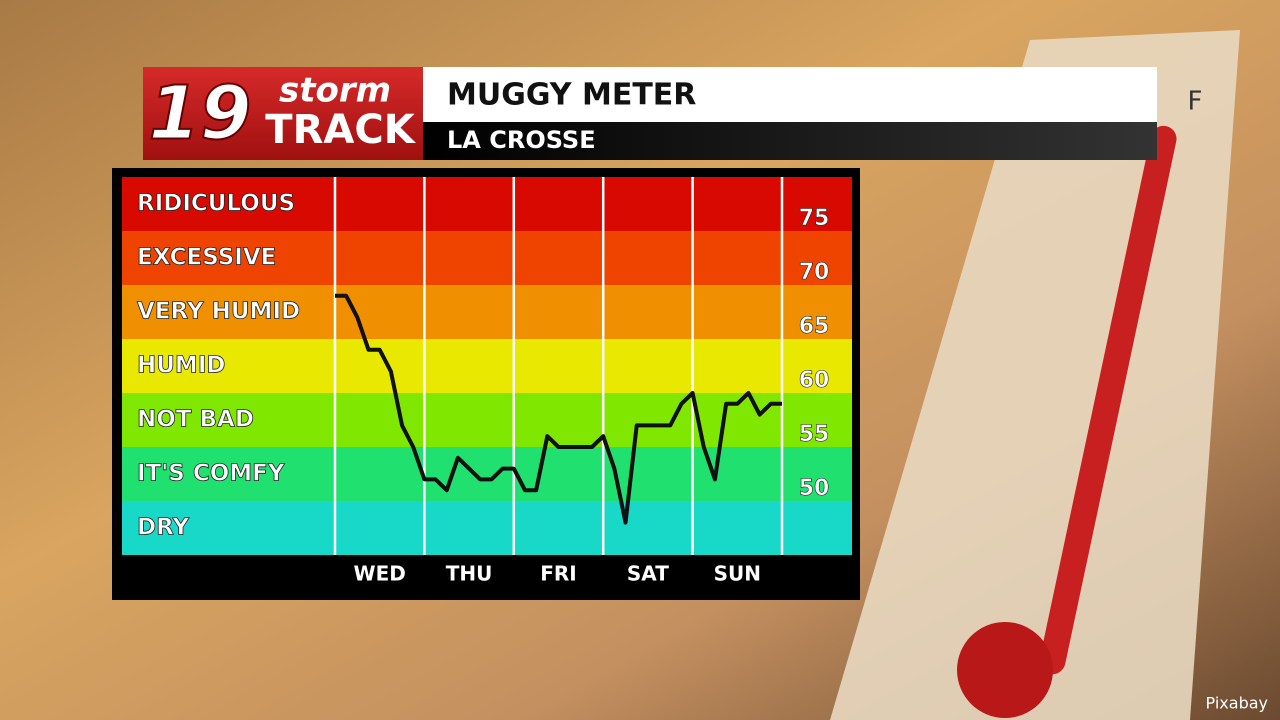 The width and height of the screenshot is (1280, 720). Describe the element at coordinates (814, 272) in the screenshot. I see `y-tick-label: 70` at that location.